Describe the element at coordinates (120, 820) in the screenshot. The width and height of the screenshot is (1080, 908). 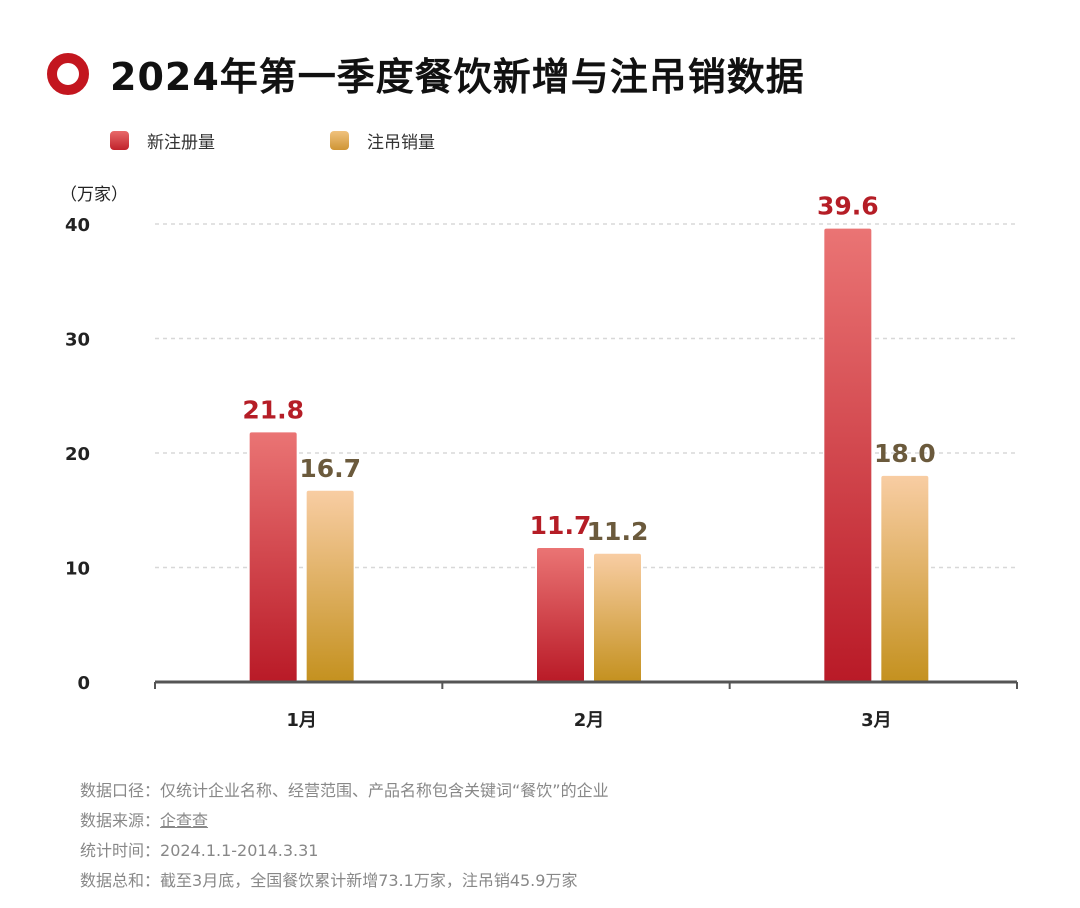
I see `note-label: 数据来源：` at that location.